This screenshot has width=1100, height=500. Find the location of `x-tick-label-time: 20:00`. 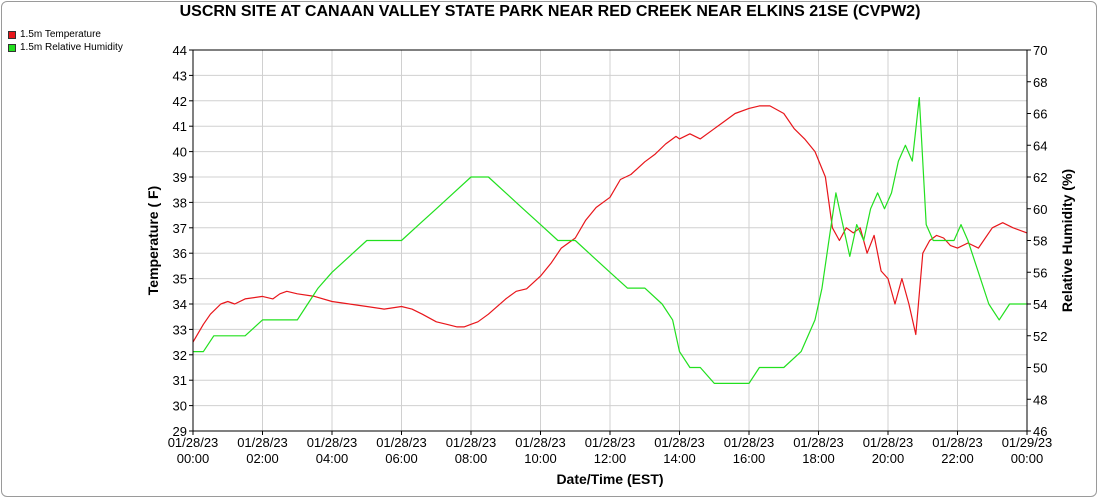

x-tick-label-time: 20:00 is located at coordinates (888, 458).